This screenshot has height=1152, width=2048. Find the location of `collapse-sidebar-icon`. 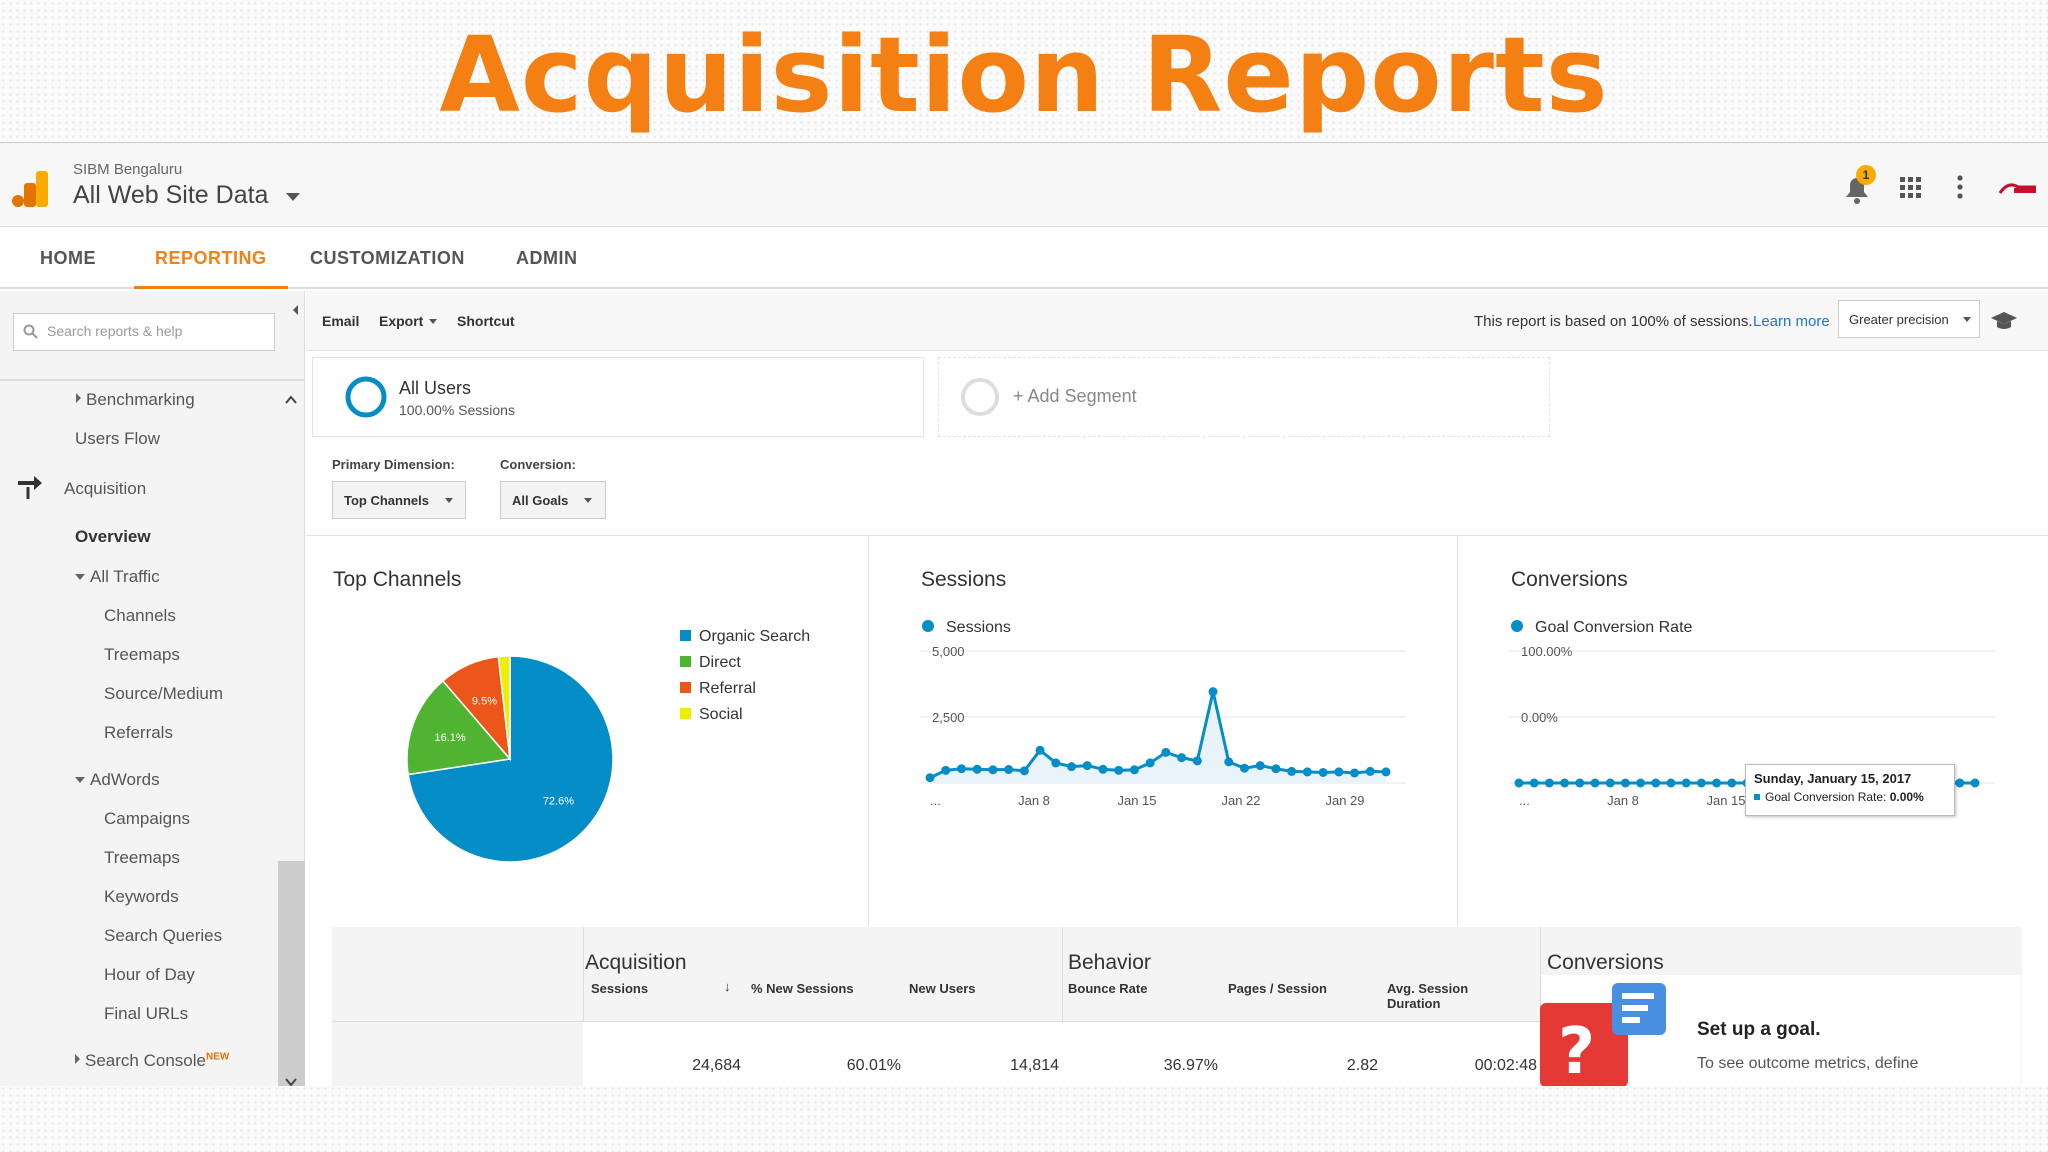

collapse-sidebar-icon is located at coordinates (295, 310).